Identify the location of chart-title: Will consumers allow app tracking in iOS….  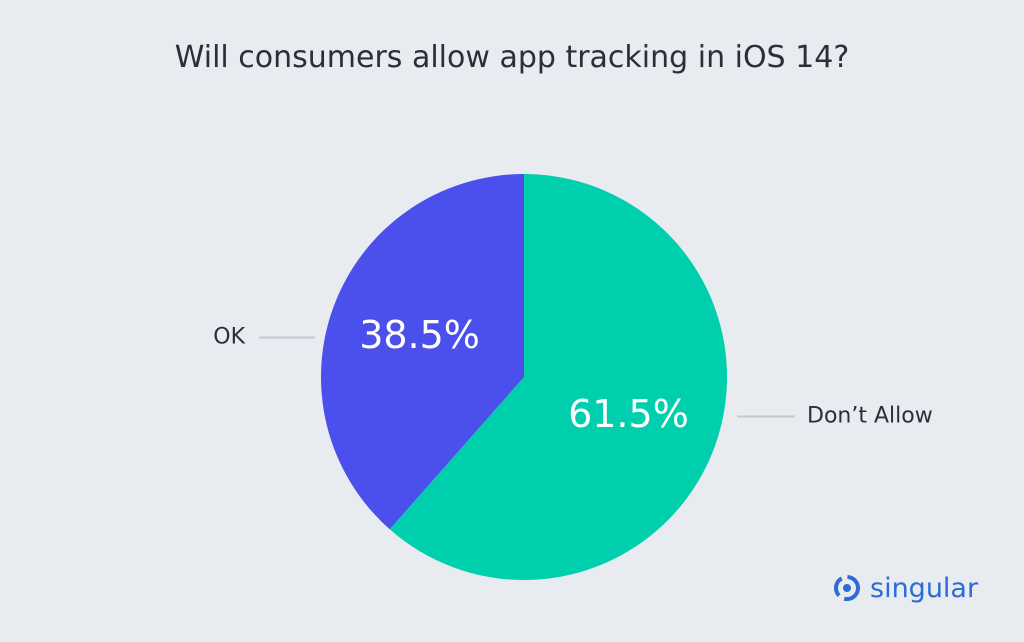
(512, 57).